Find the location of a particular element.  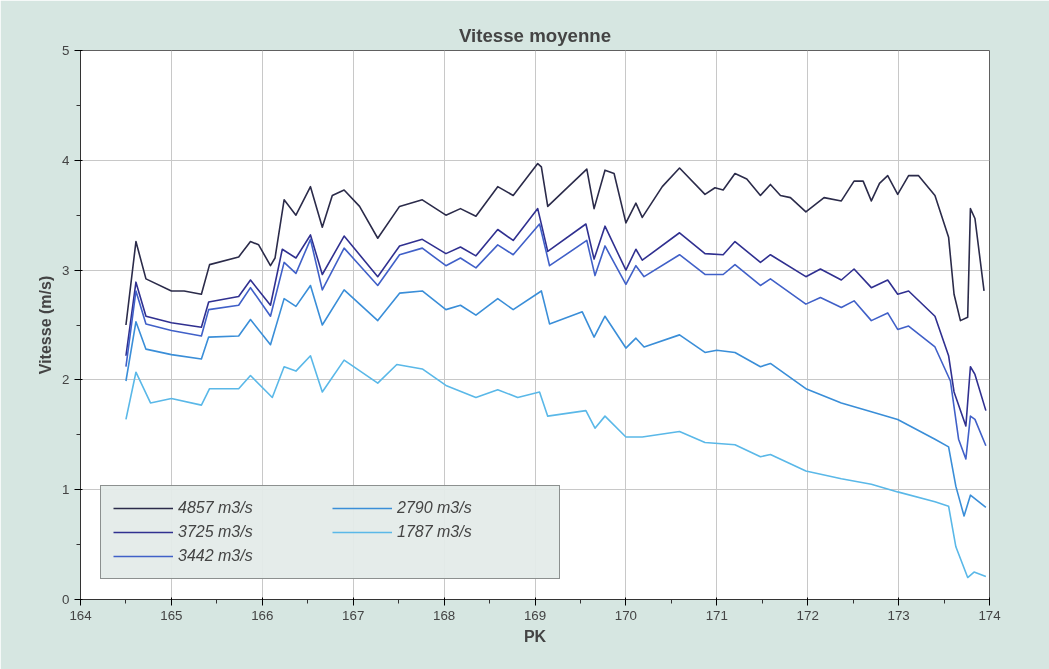

y-tick-label: 5 is located at coordinates (66, 50).